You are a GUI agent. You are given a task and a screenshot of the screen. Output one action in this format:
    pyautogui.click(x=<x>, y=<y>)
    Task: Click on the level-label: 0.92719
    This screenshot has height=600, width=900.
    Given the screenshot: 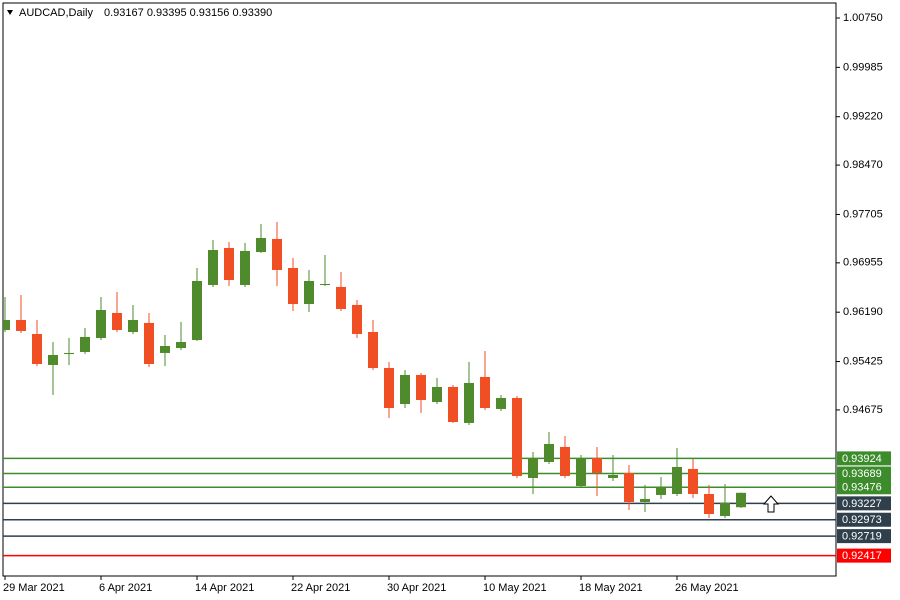 What is the action you would take?
    pyautogui.click(x=862, y=537)
    